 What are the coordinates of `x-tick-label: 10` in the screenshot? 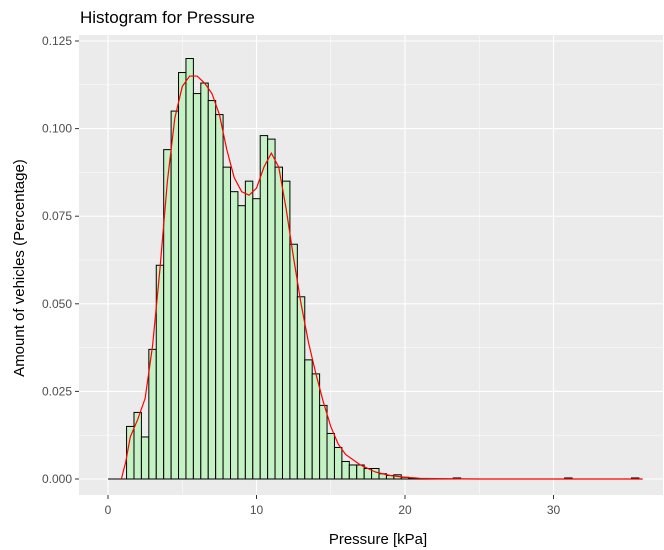 It's located at (257, 510).